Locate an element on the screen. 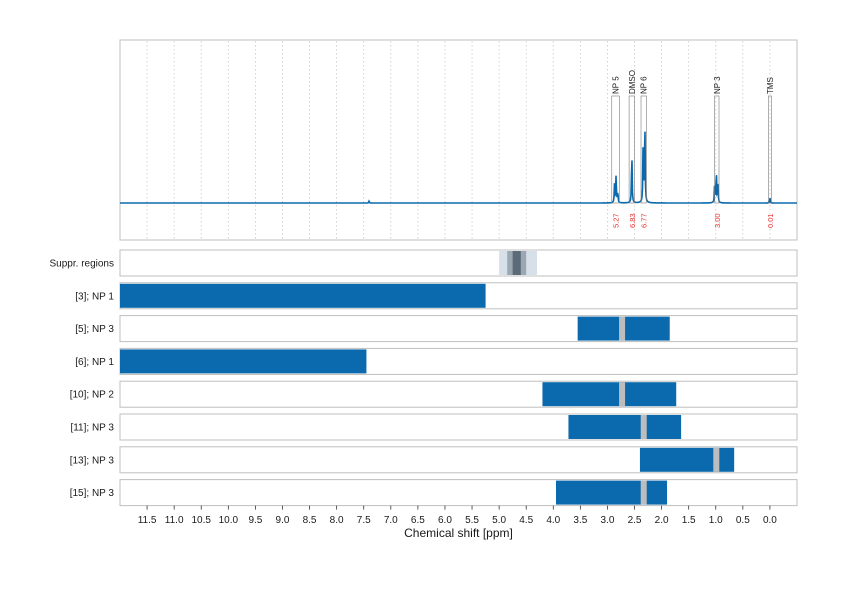  annotation-integral: 3.00 is located at coordinates (717, 220).